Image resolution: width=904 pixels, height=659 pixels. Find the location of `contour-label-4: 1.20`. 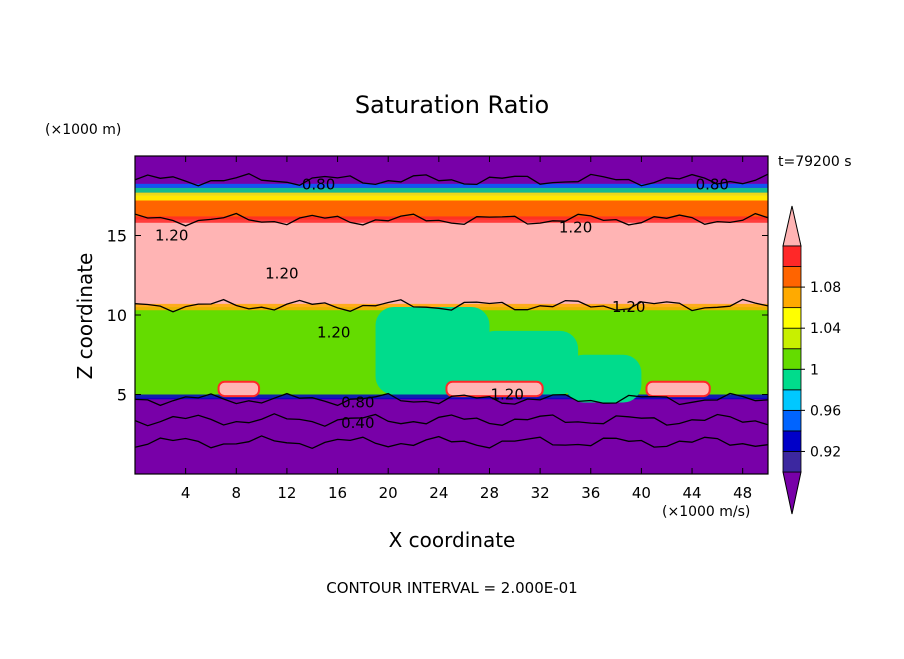

contour-label-4: 1.20 is located at coordinates (281, 274).